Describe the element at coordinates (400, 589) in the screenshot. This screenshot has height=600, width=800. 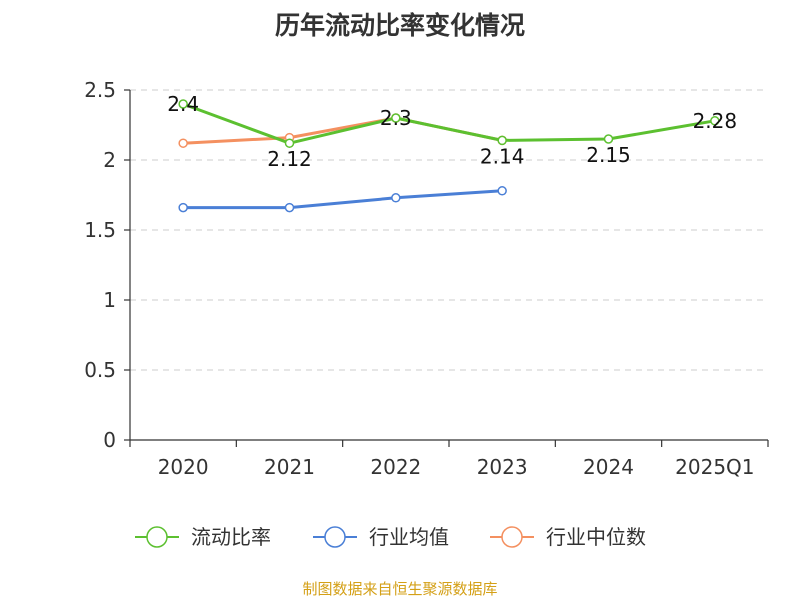
I see `data-source-note: 制图数据来自恒生聚源数据库` at that location.